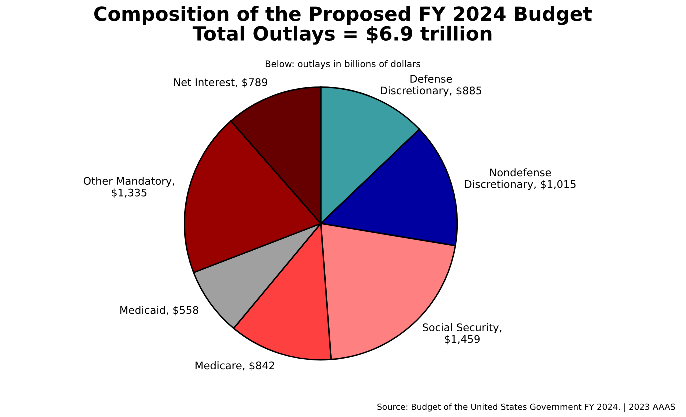 The height and width of the screenshot is (417, 686). What do you see at coordinates (431, 85) in the screenshot?
I see `slice-label: Defense Discretionary, $885` at bounding box center [431, 85].